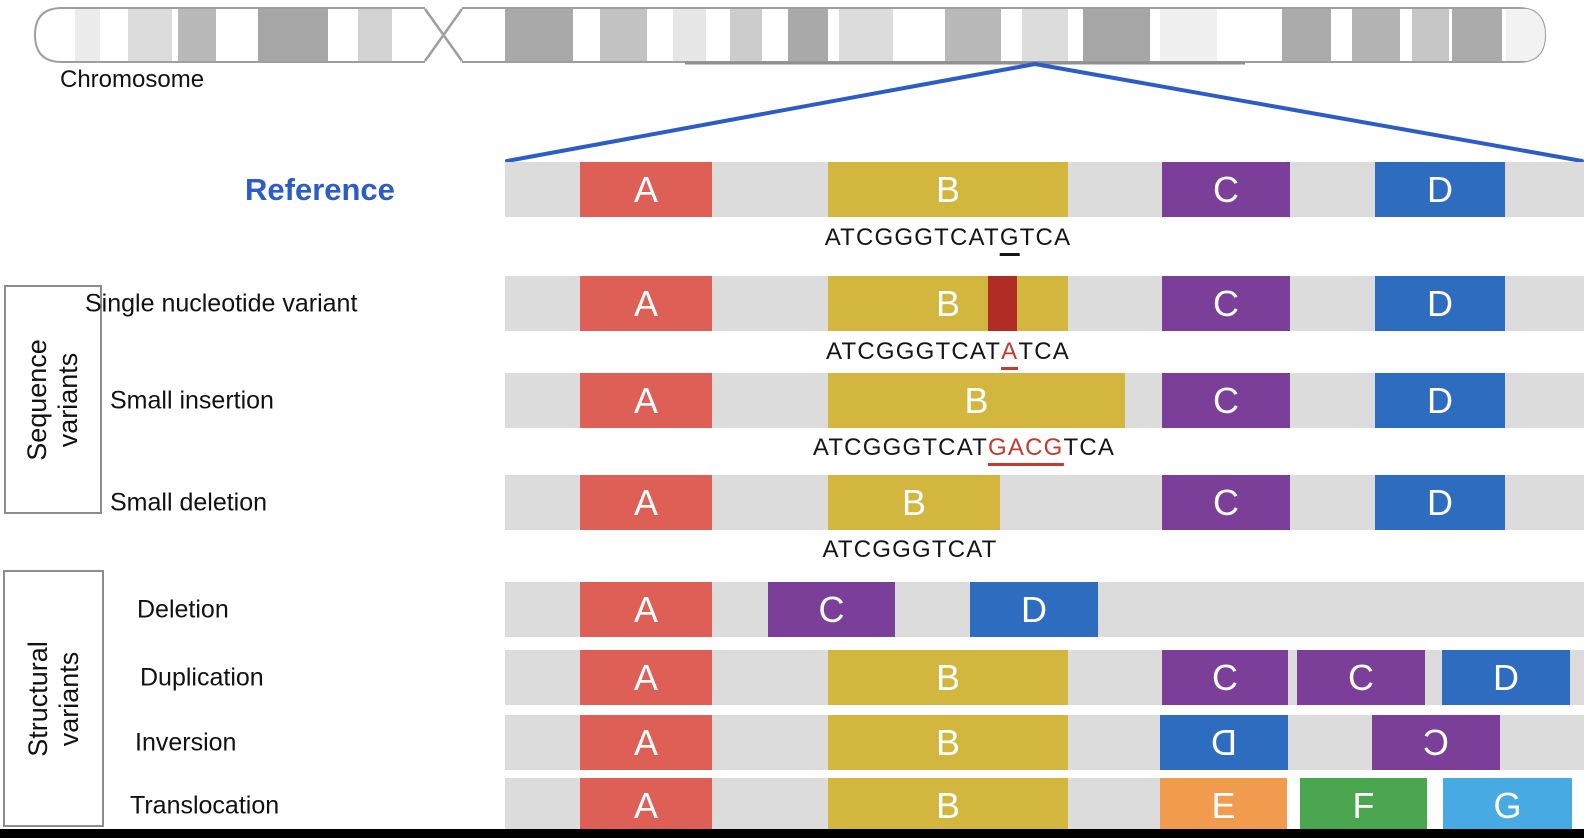  I want to click on single-nucleotide-variant-sequence: ATCGGGTCATATCA, so click(948, 354).